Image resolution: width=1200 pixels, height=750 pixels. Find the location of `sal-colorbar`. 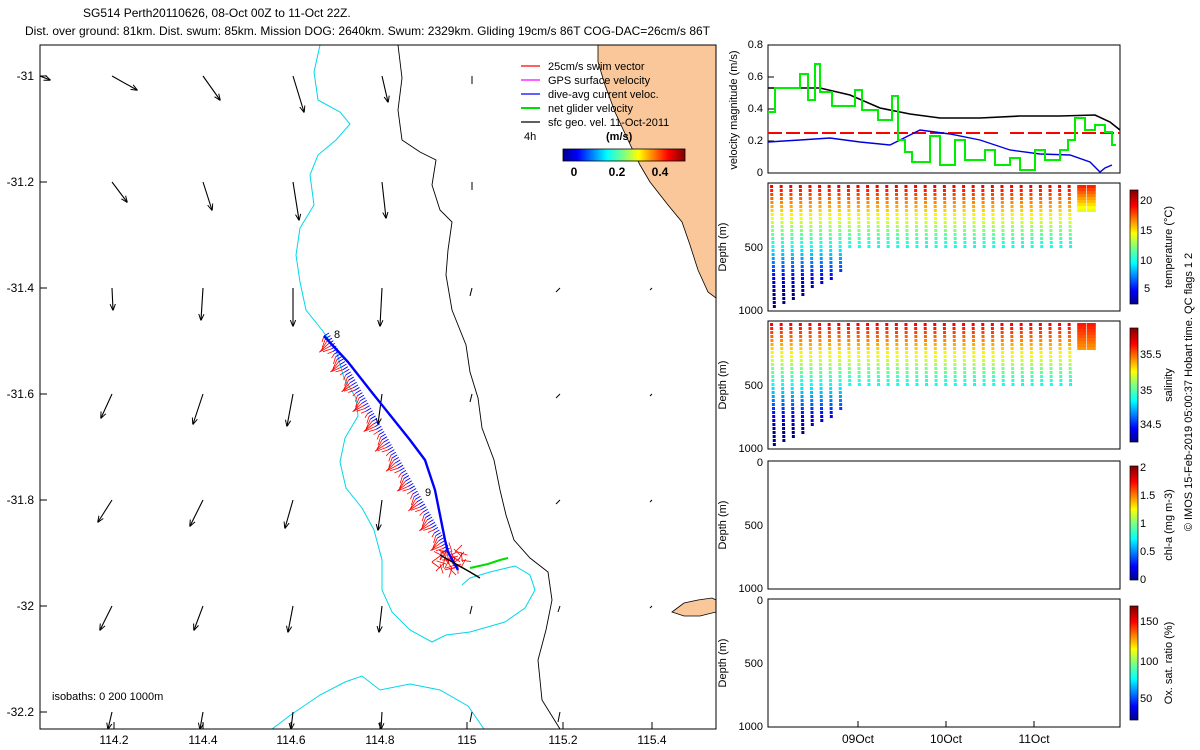

sal-colorbar is located at coordinates (1134, 385).